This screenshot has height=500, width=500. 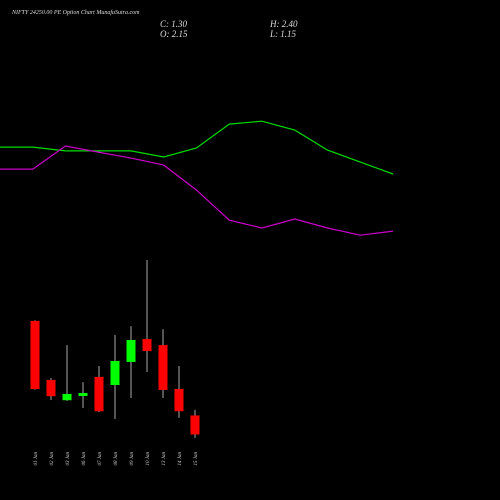 I want to click on low-info: L: 1.15, so click(x=283, y=34).